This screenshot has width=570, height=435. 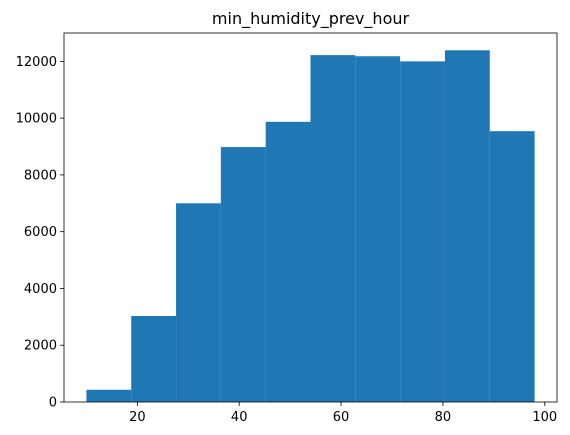 I want to click on x-tick-label: 80, so click(x=443, y=417).